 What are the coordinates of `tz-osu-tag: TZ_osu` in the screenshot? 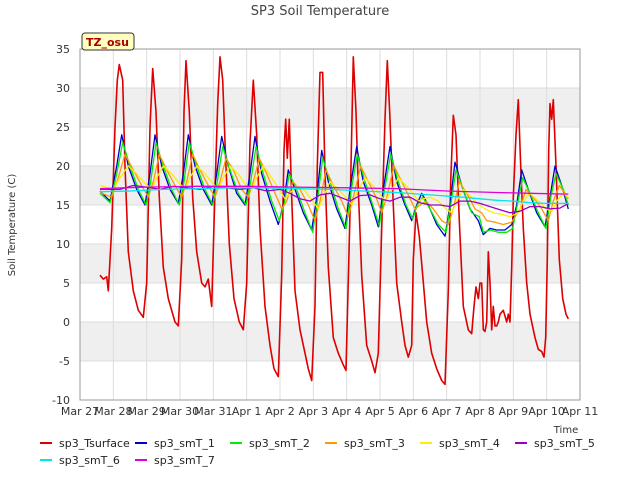 It's located at (108, 41).